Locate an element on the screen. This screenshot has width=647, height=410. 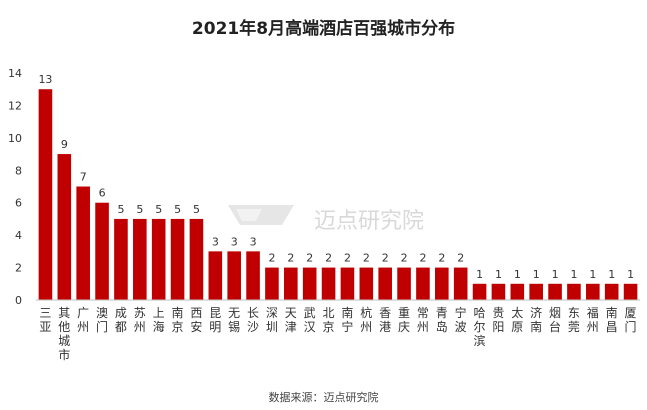
data-label: 7 is located at coordinates (83, 177).